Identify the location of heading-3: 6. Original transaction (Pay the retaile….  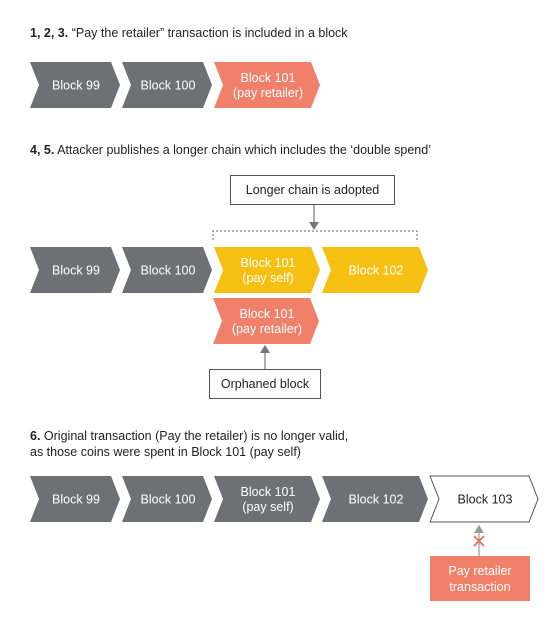
(189, 444).